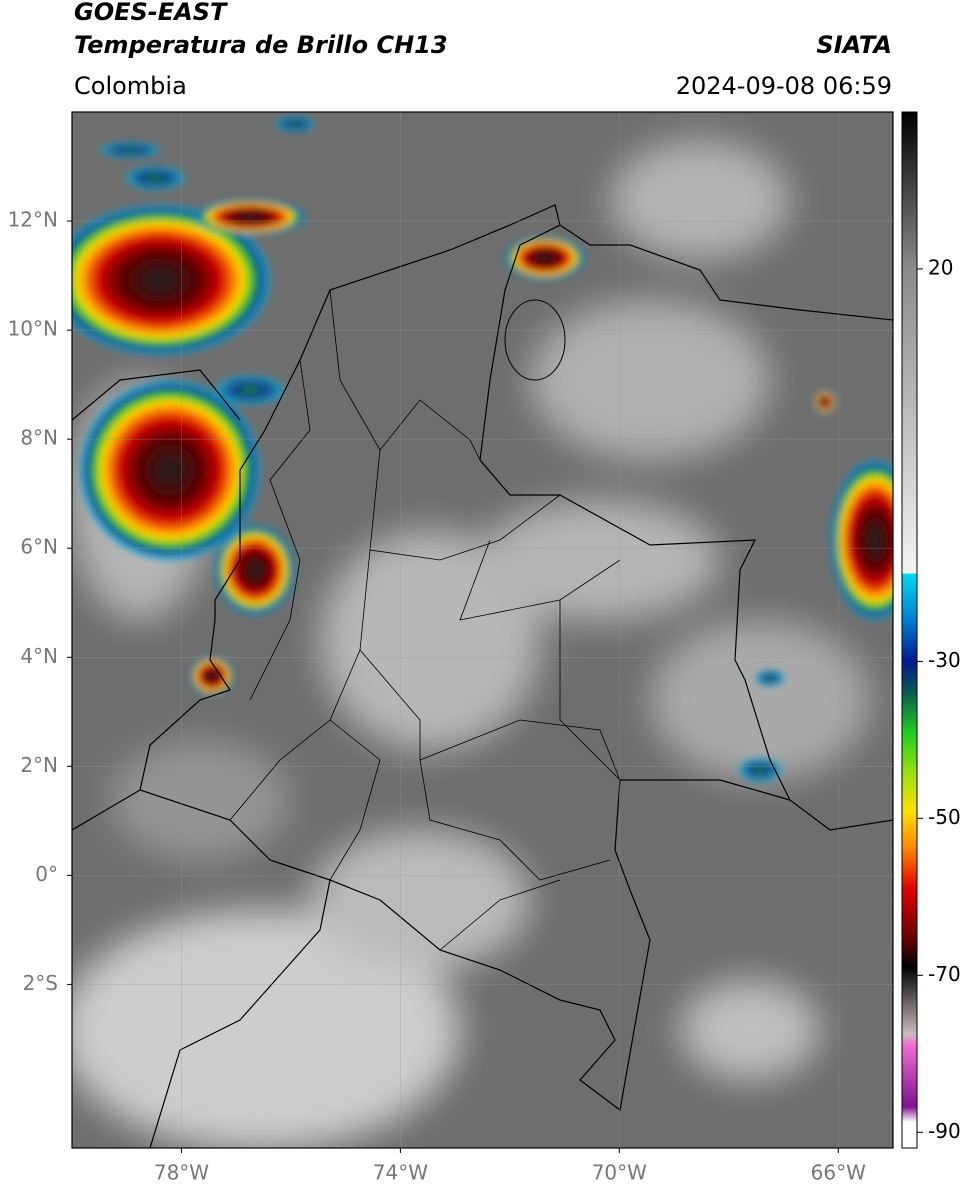 This screenshot has height=1190, width=966. Describe the element at coordinates (130, 86) in the screenshot. I see `region: Colombia` at that location.